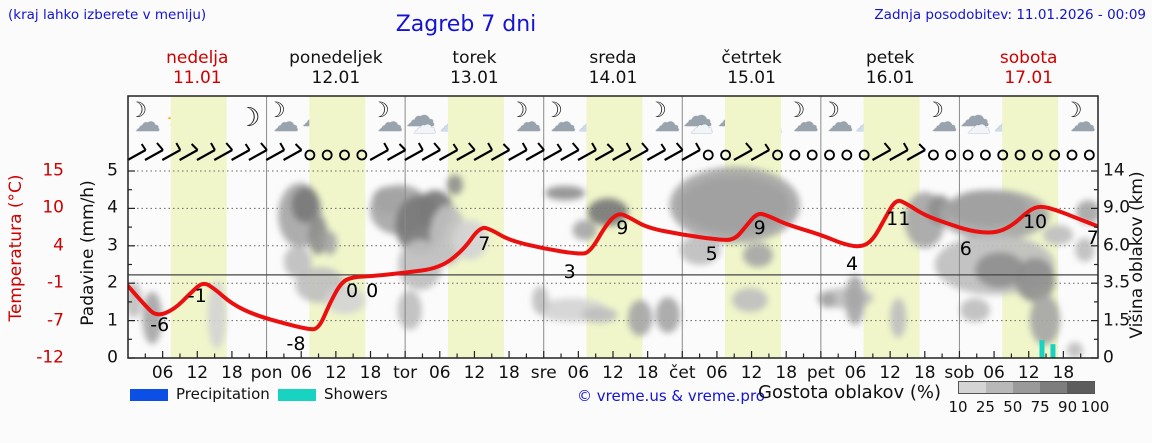 The height and width of the screenshot is (443, 1152). What do you see at coordinates (751, 78) in the screenshot?
I see `day-date: 15.01` at bounding box center [751, 78].